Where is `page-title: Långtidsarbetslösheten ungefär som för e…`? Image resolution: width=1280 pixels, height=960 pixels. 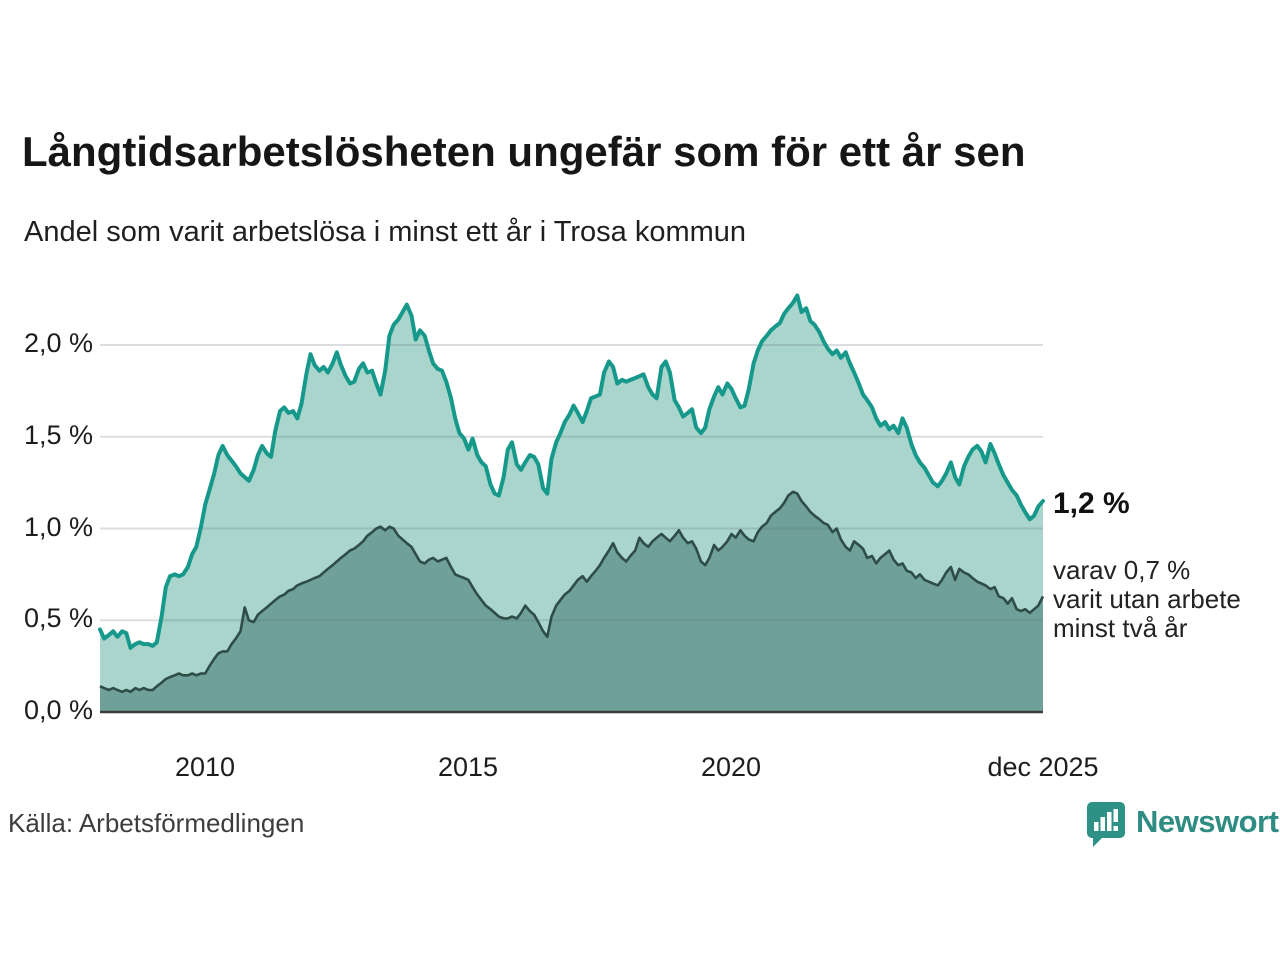 page-title: Långtidsarbetslösheten ungefär som för e… is located at coordinates (524, 151).